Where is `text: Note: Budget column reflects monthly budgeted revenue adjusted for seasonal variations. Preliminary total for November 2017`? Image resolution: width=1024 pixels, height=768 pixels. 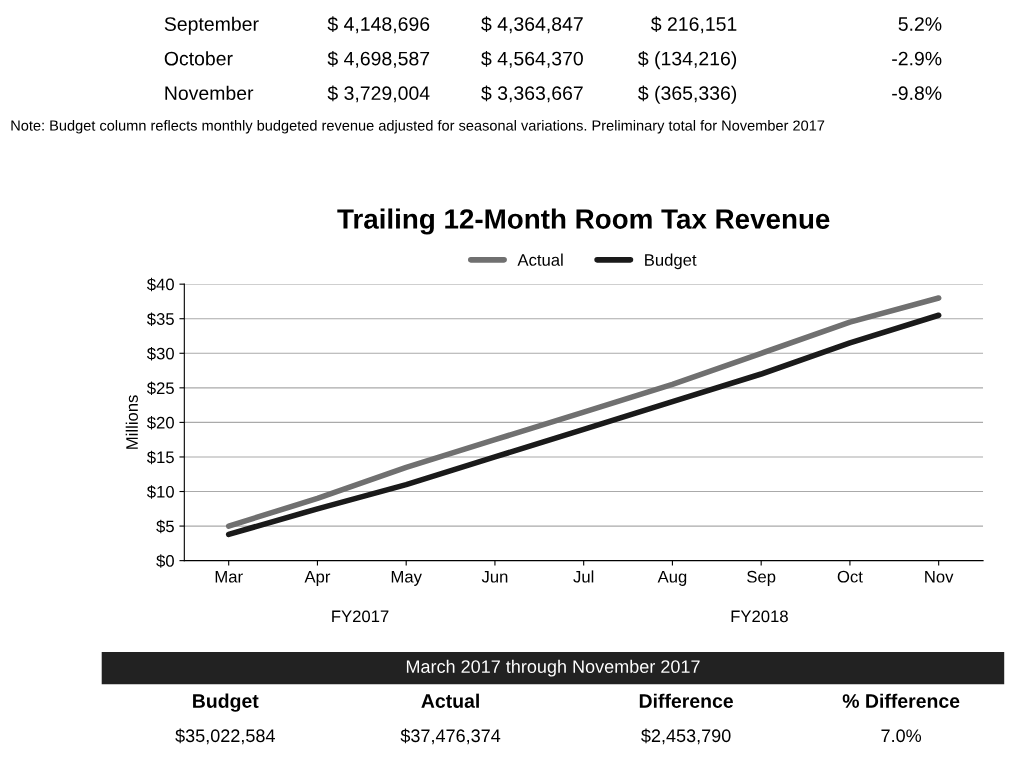
text: Note: Budget column reflects monthly budgeted revenue adjusted for seasonal variations. Preliminary total for November 2017 is located at coordinates (418, 126).